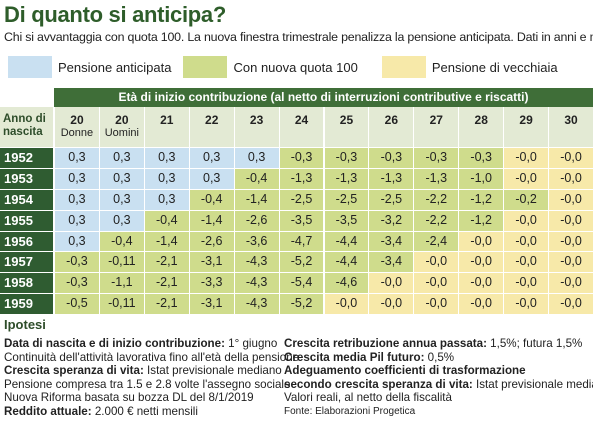 The height and width of the screenshot is (422, 593). I want to click on column-header: 22, so click(211, 127).